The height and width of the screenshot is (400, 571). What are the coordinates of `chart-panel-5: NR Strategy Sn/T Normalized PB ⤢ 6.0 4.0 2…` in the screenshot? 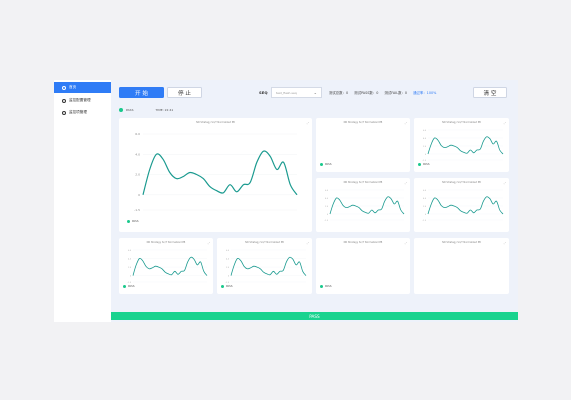 It's located at (461, 205).